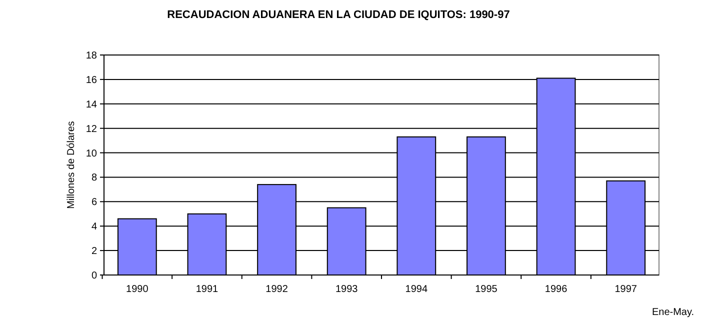 The image size is (717, 329). Describe the element at coordinates (626, 289) in the screenshot. I see `x-tick-label: 1997` at that location.